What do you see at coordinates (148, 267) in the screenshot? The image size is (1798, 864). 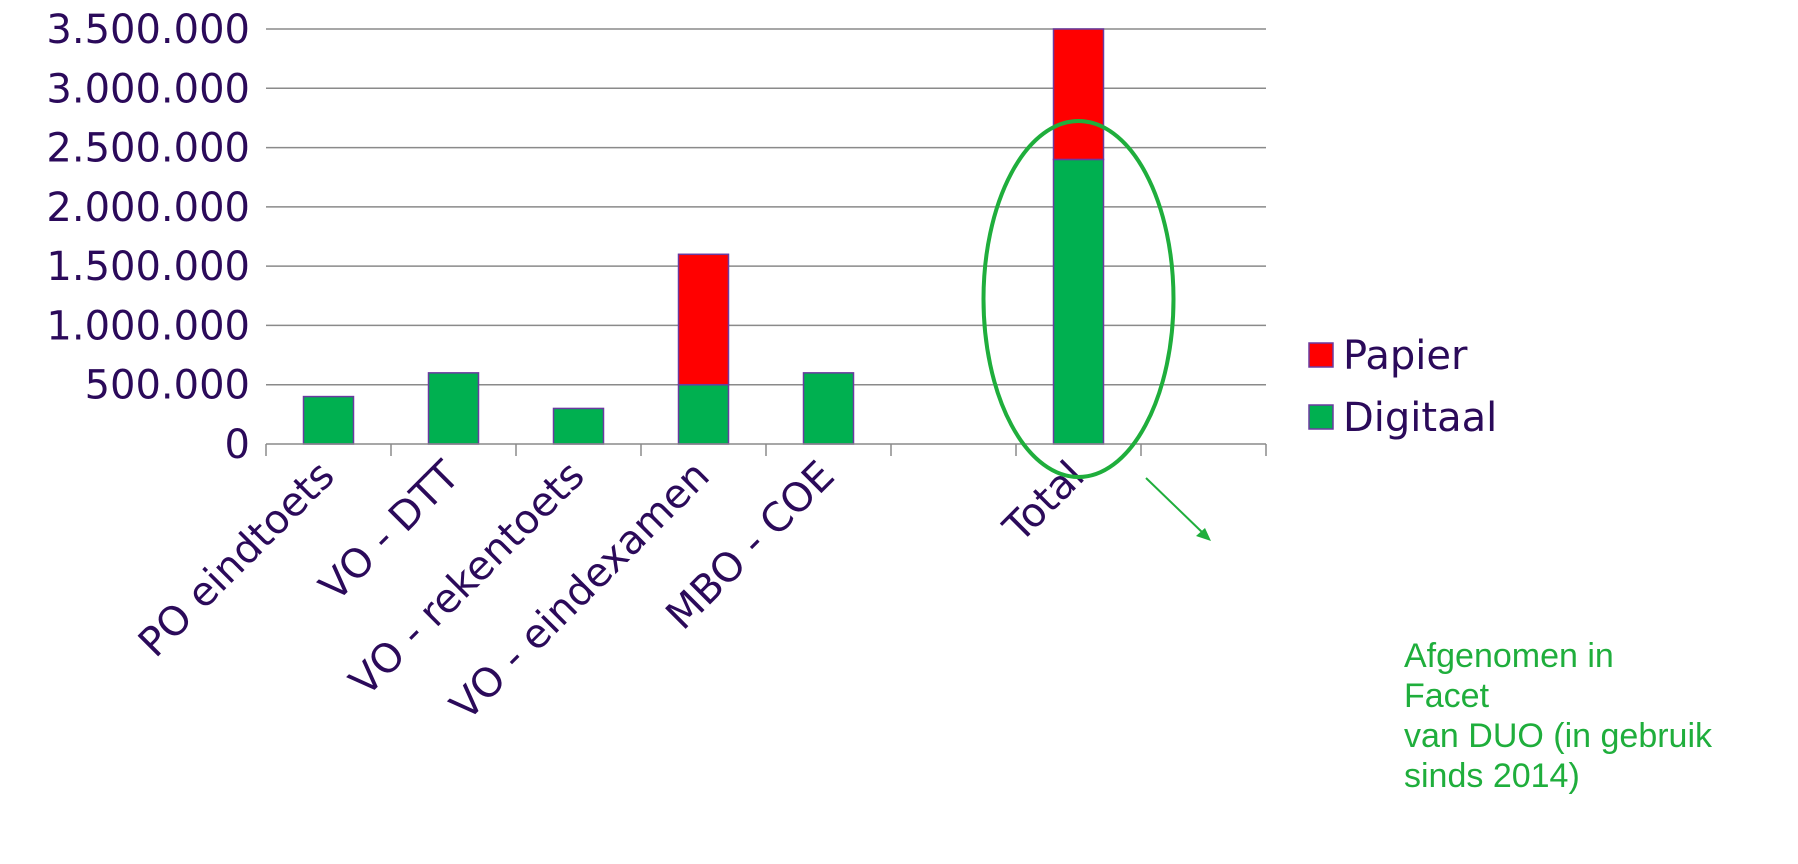 I see `y-tick-label: 1.500.000` at bounding box center [148, 267].